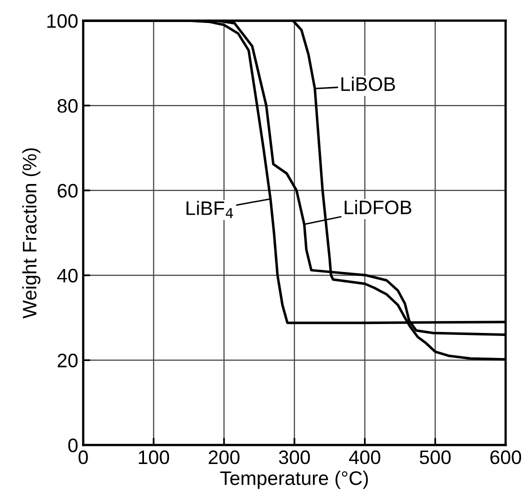  I want to click on x-tick-label: 0, so click(83, 457).